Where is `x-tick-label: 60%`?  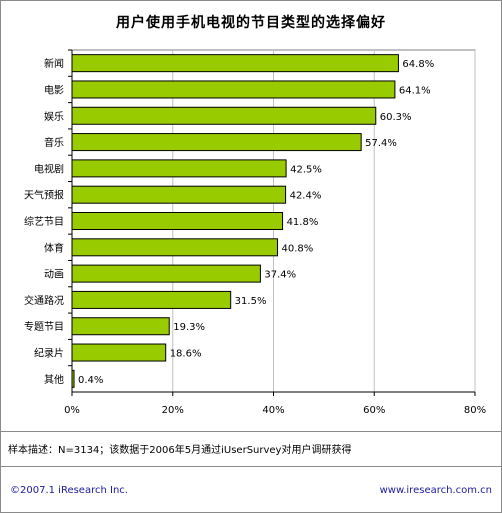
x-tick-label: 60% is located at coordinates (374, 410).